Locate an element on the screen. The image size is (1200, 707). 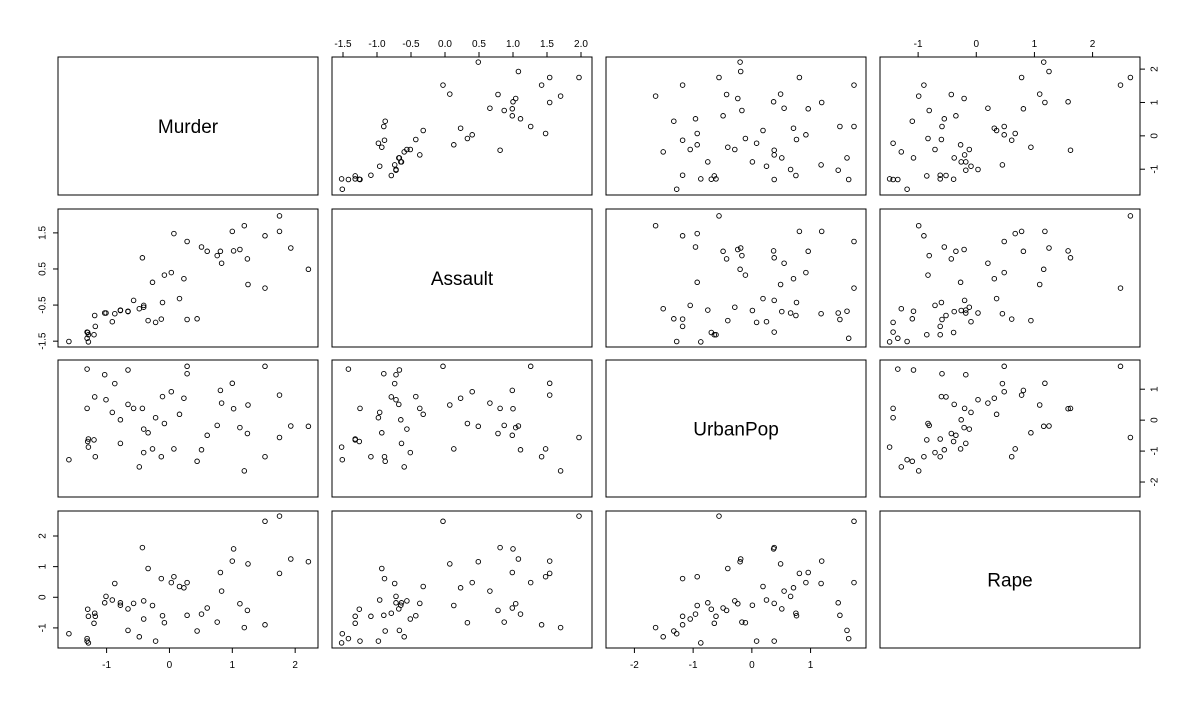
tick-label: -1.0 is located at coordinates (377, 44).